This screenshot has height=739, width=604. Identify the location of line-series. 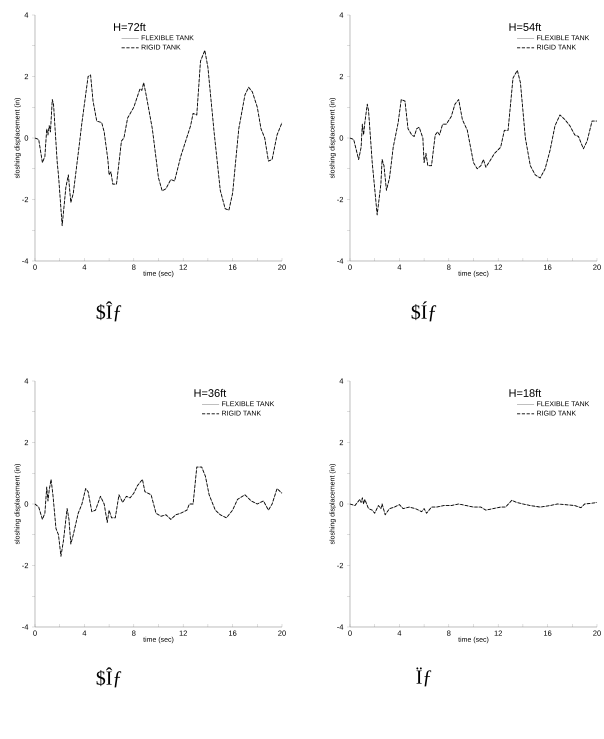
(158, 511).